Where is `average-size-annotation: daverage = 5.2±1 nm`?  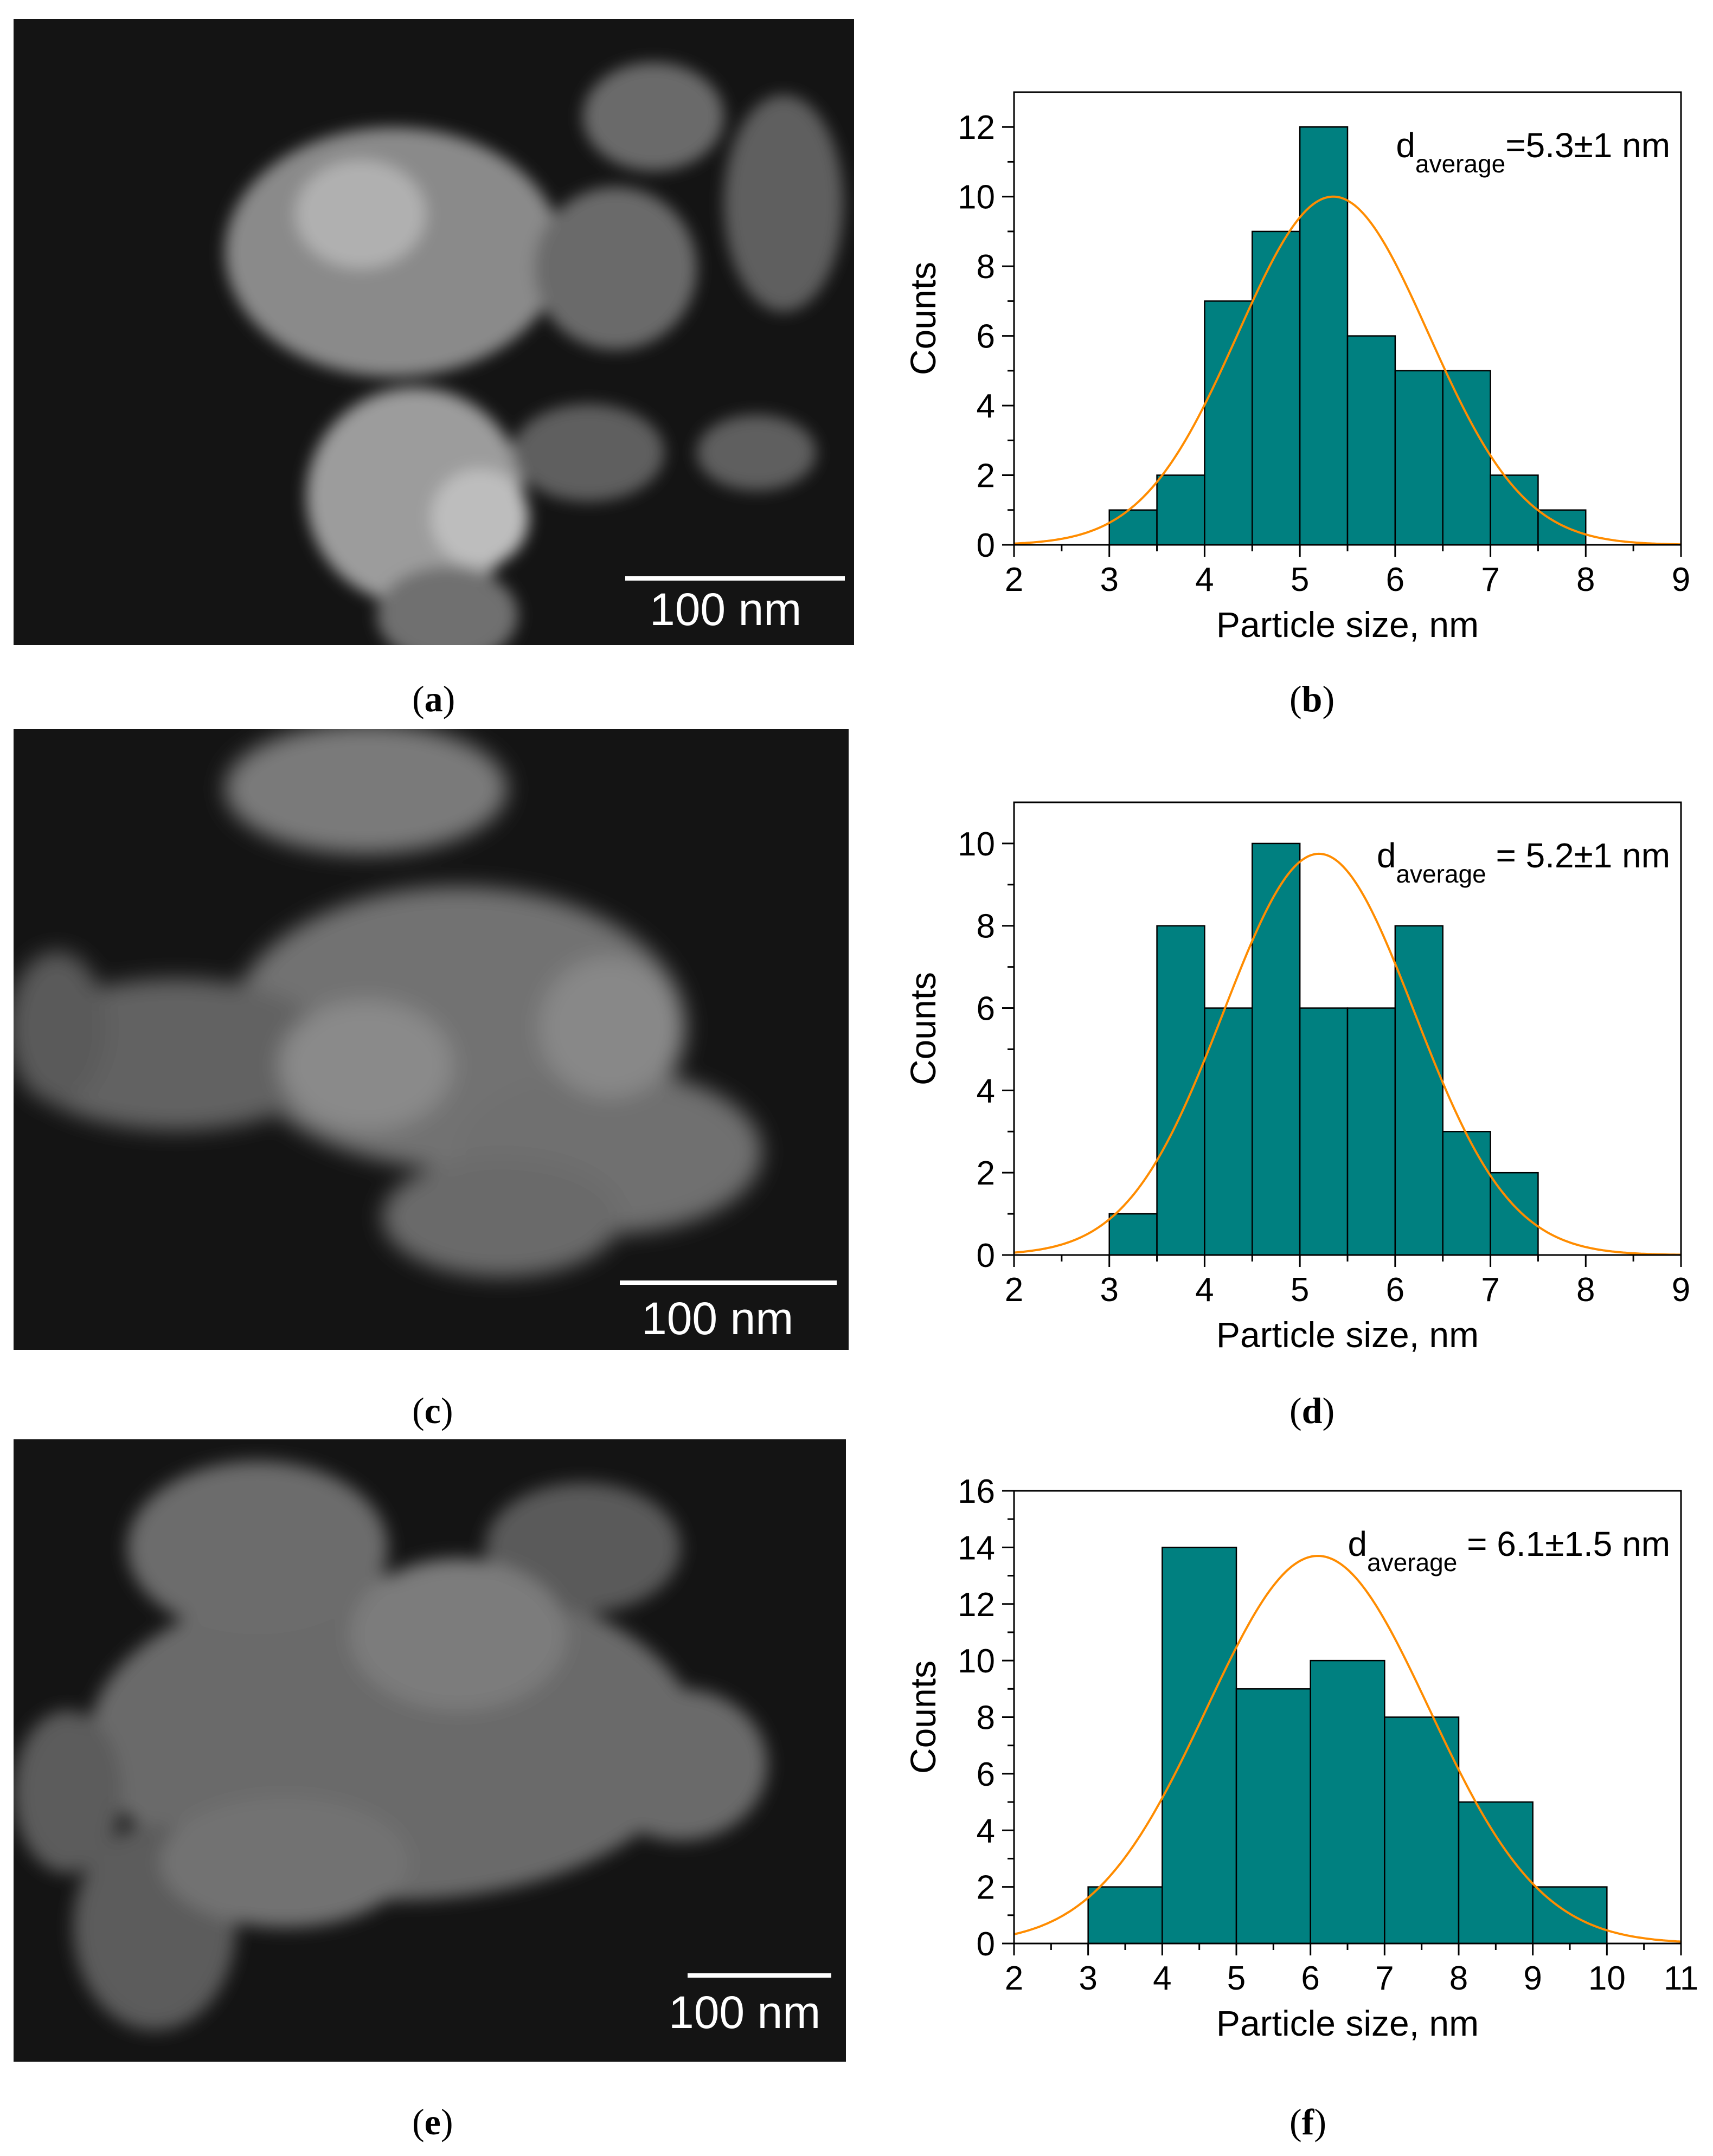
average-size-annotation: daverage = 5.2±1 nm is located at coordinates (1523, 862).